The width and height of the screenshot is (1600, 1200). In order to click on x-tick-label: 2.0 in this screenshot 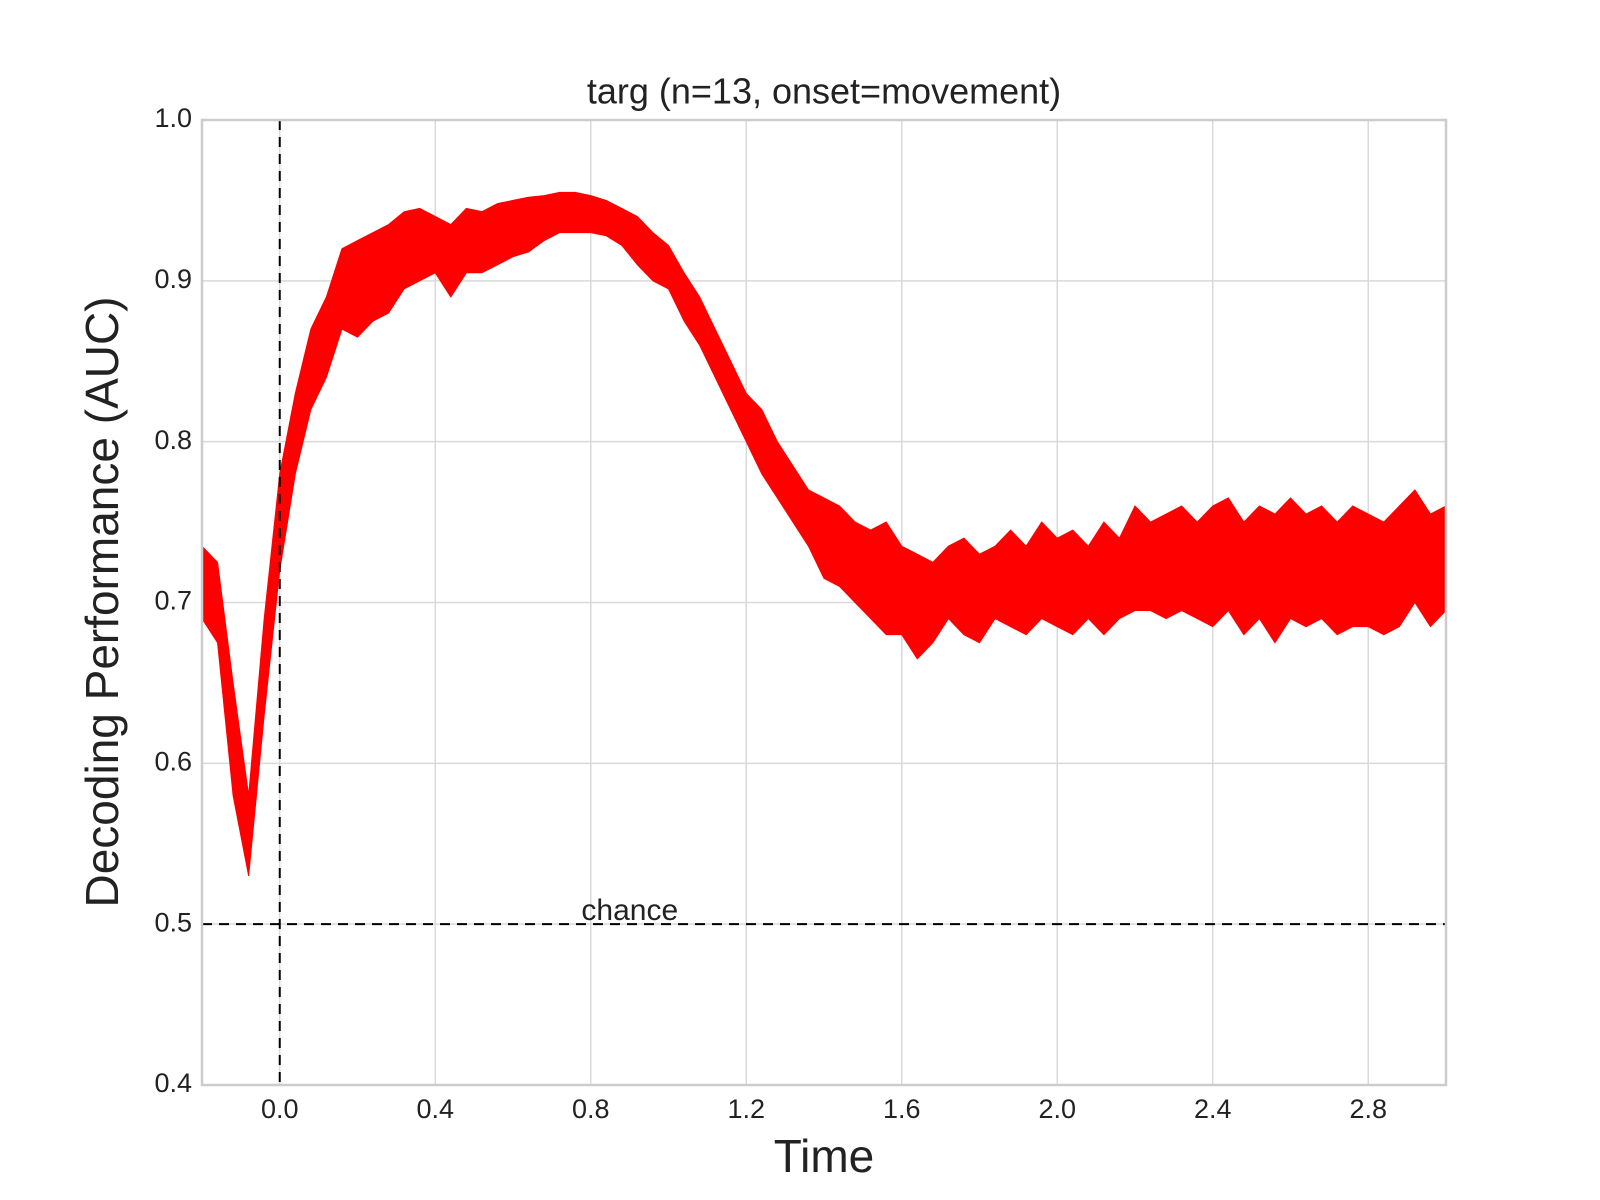, I will do `click(1057, 1109)`.